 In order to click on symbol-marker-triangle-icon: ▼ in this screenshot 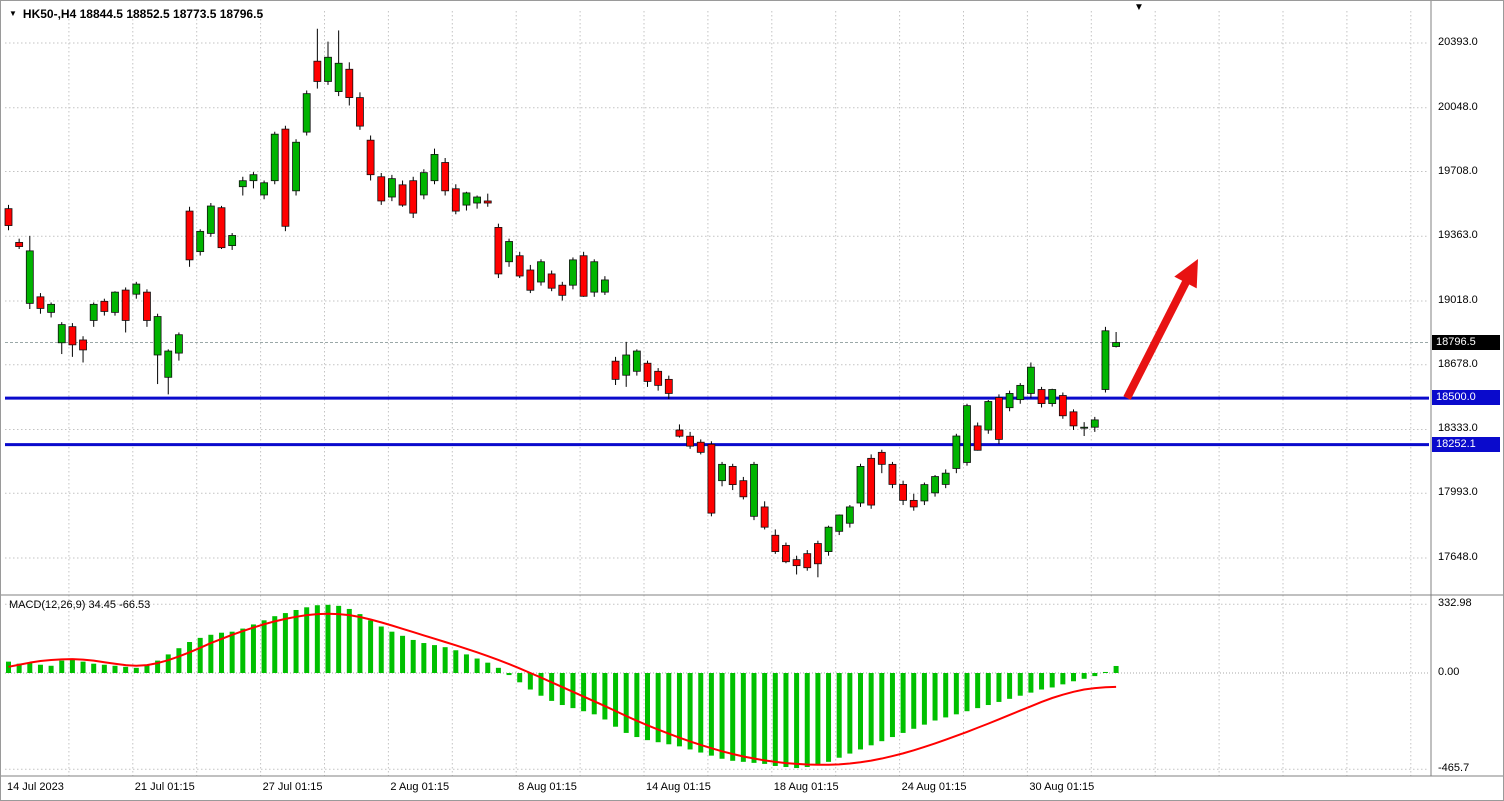, I will do `click(13, 13)`.